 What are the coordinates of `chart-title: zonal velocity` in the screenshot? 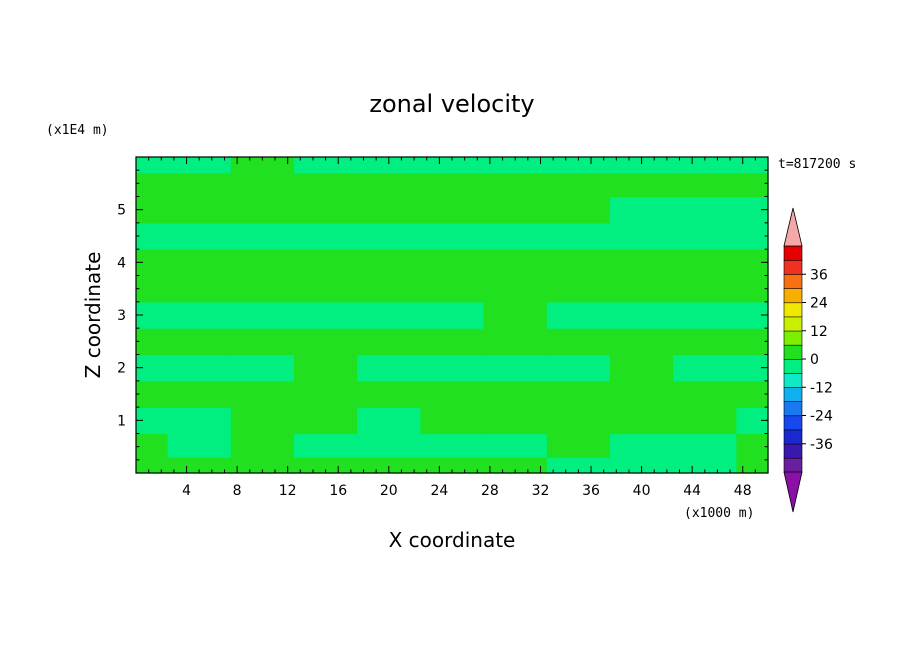 It's located at (451, 104).